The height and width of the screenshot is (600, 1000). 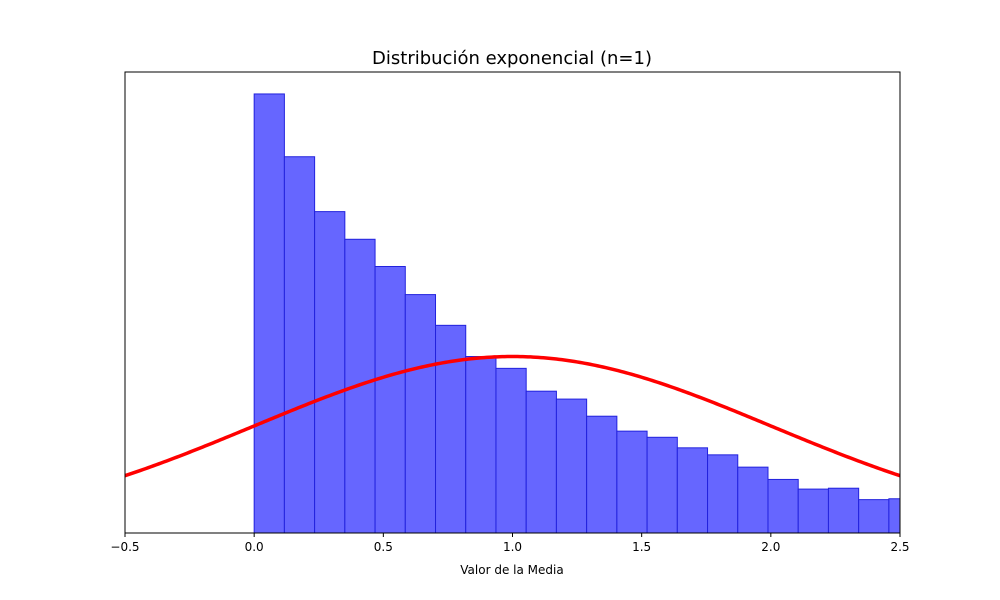 I want to click on x-tick-label: 0.0, so click(x=254, y=547).